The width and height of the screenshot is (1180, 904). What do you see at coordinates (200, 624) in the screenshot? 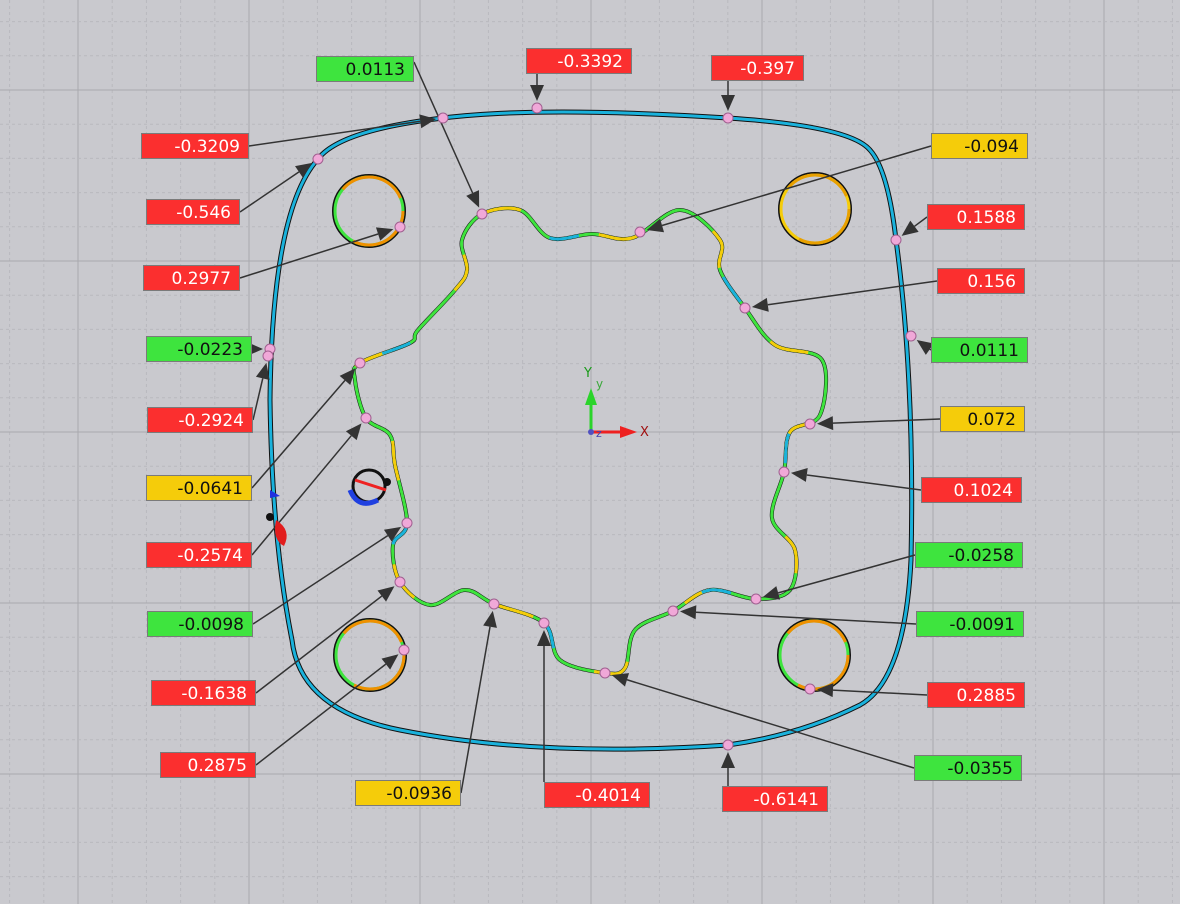
I see `deviation-label: -0.0098` at bounding box center [200, 624].